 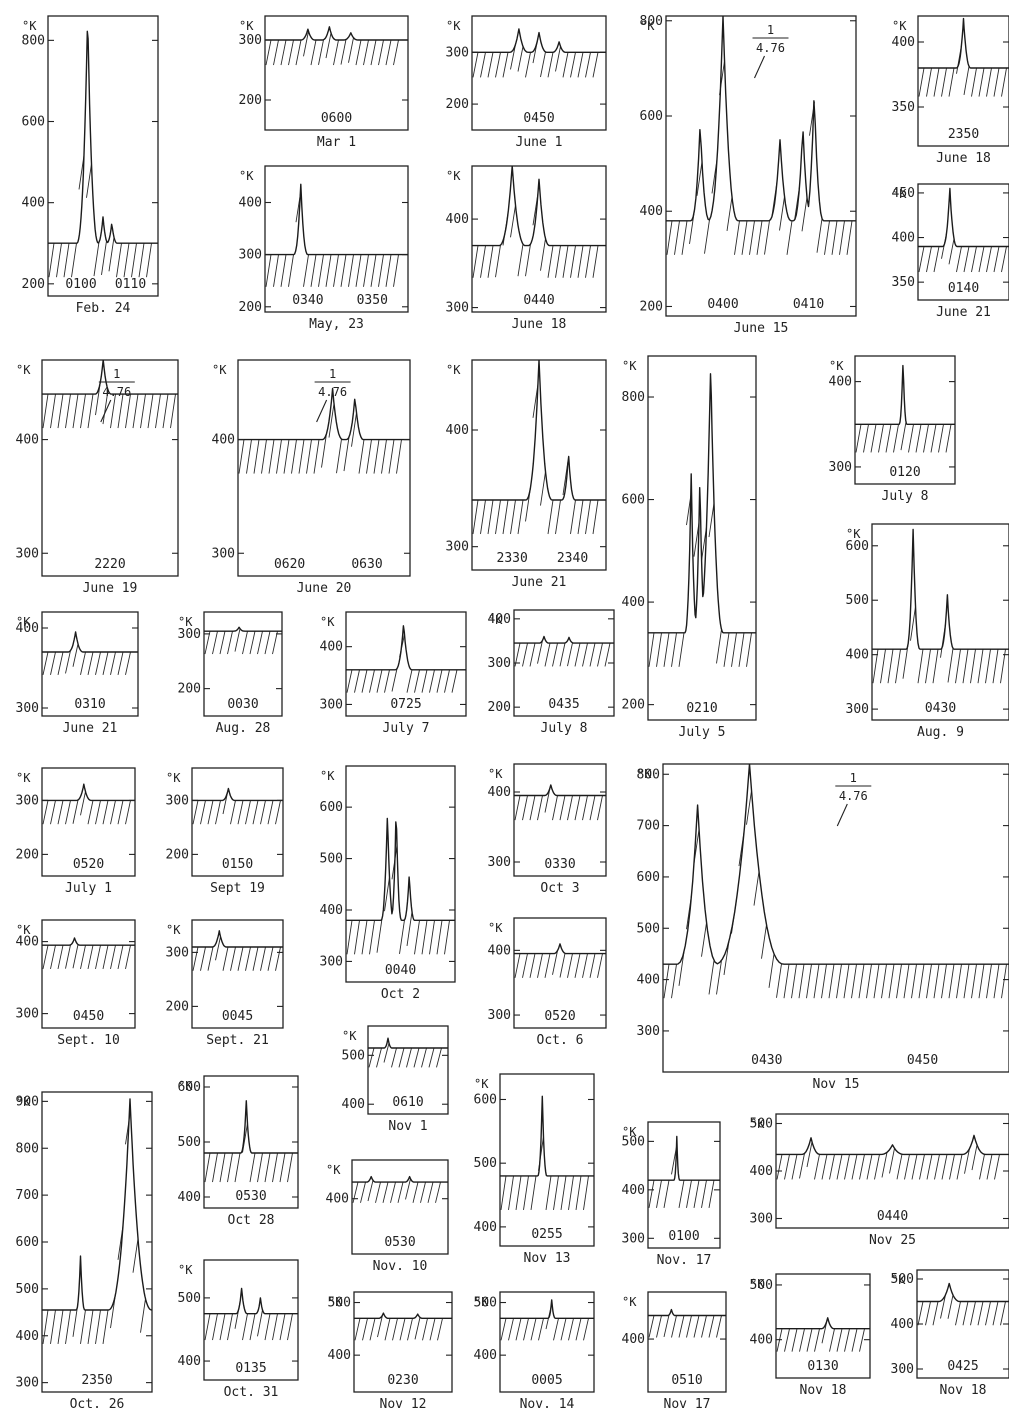 I want to click on time-label: 0600, so click(x=336, y=118).